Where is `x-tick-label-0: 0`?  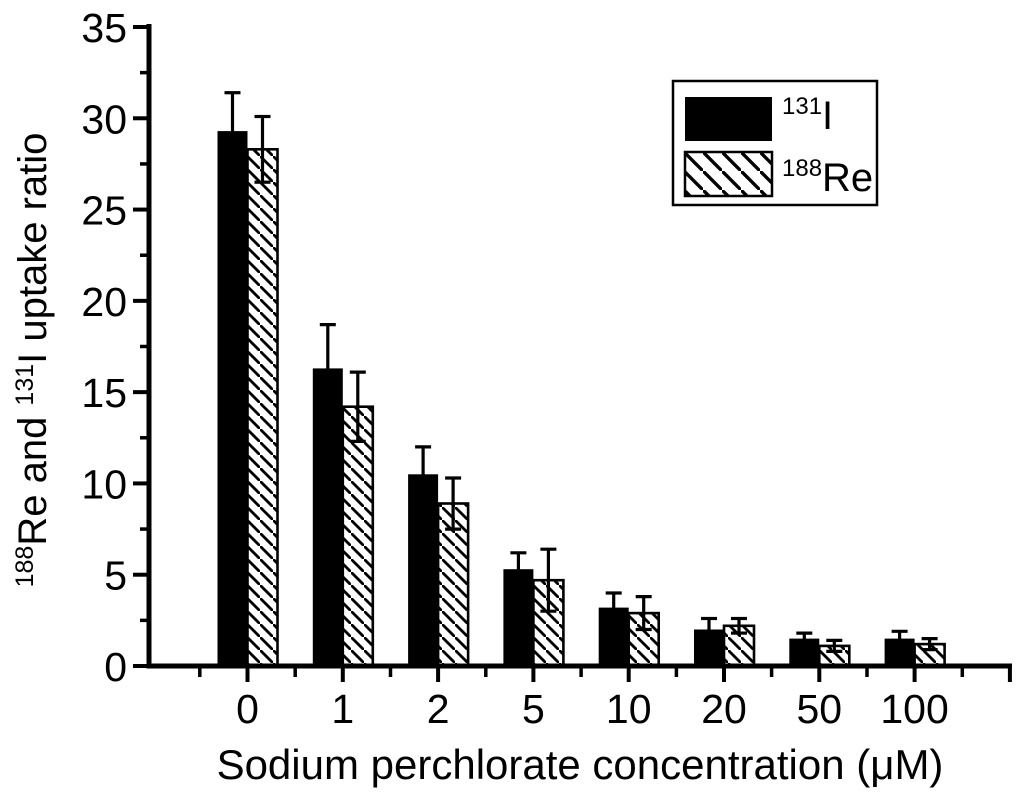 x-tick-label-0: 0 is located at coordinates (247, 709).